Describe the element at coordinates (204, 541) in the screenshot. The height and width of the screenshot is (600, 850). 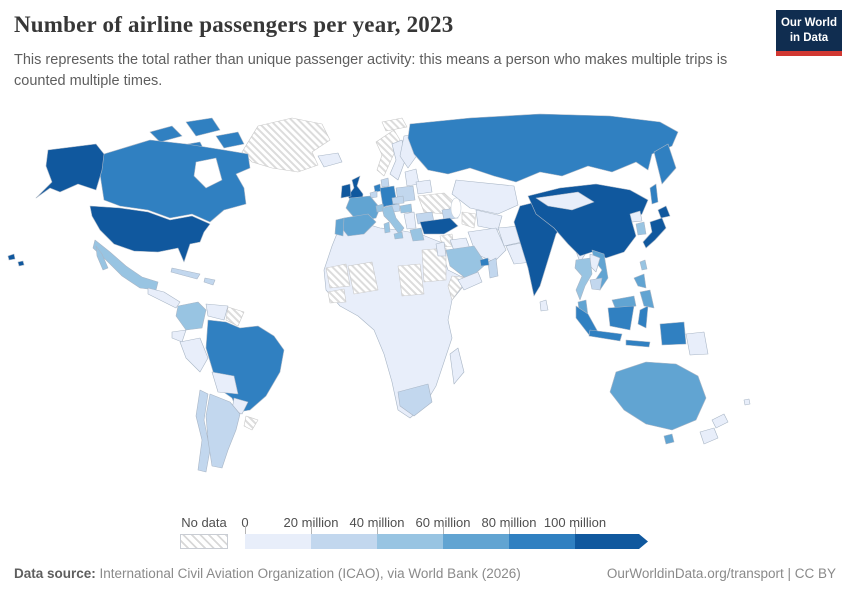
I see `no-data-swatch` at that location.